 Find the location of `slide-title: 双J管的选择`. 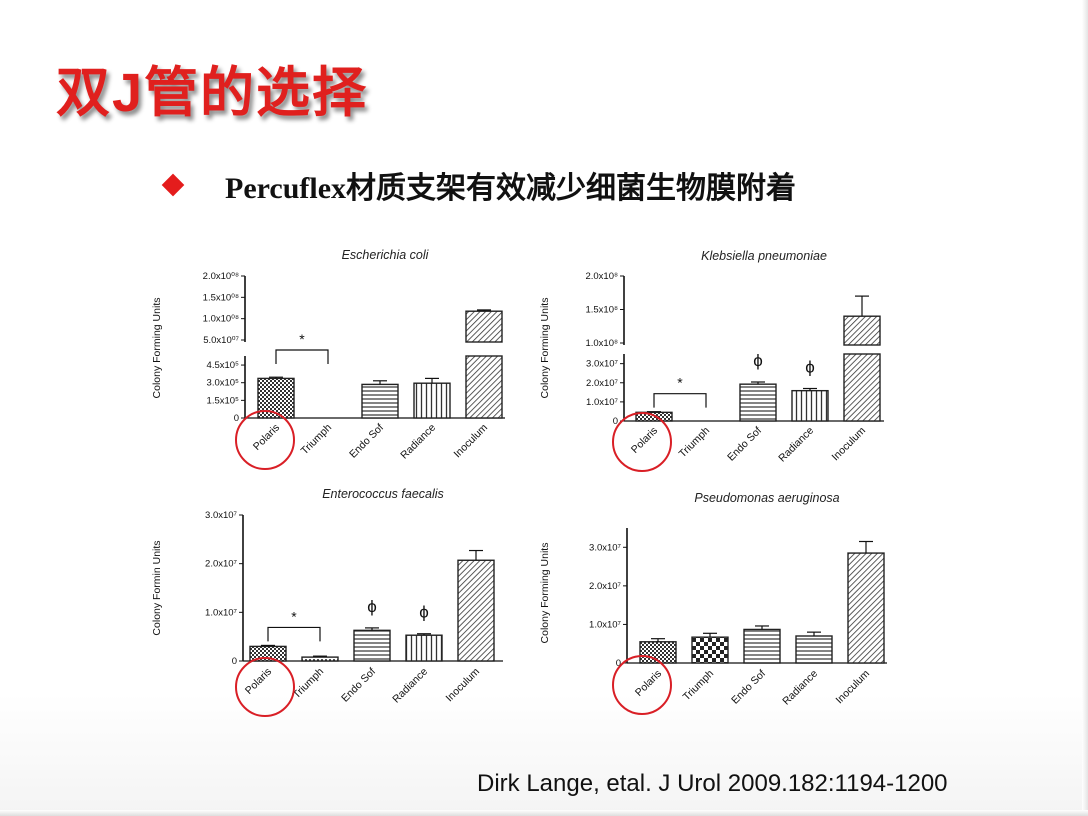

slide-title: 双J管的选择 is located at coordinates (212, 93).